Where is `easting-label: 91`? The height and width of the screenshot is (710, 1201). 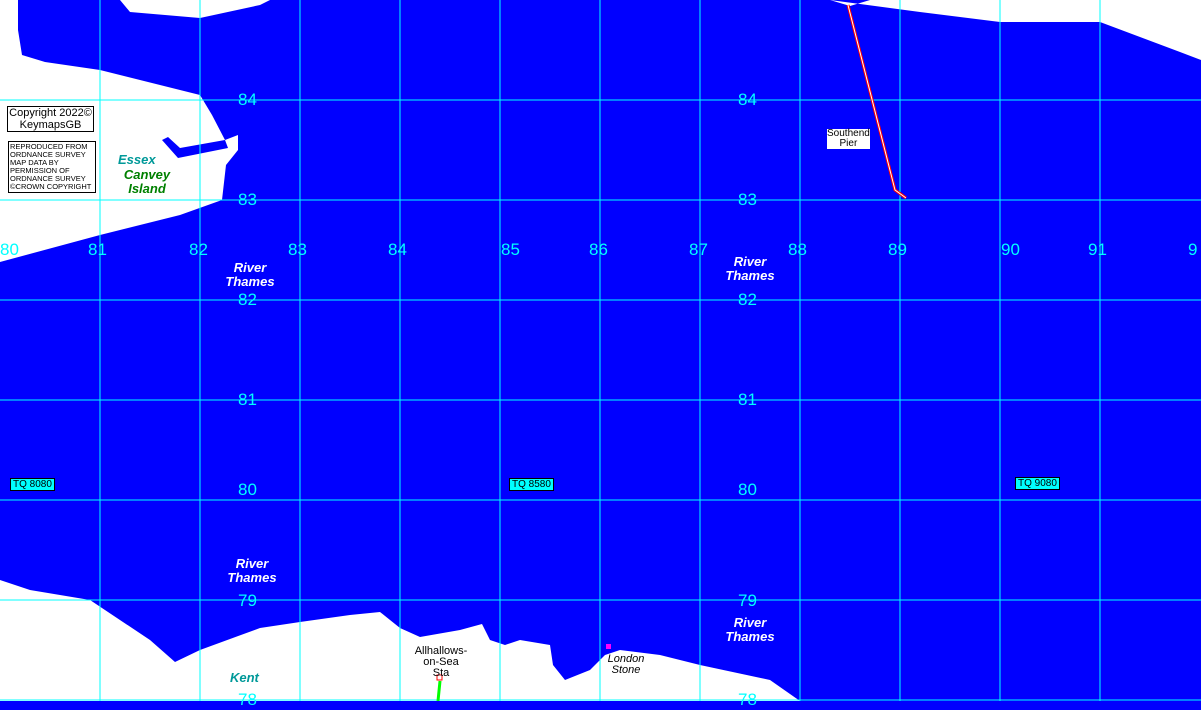 easting-label: 91 is located at coordinates (1097, 249).